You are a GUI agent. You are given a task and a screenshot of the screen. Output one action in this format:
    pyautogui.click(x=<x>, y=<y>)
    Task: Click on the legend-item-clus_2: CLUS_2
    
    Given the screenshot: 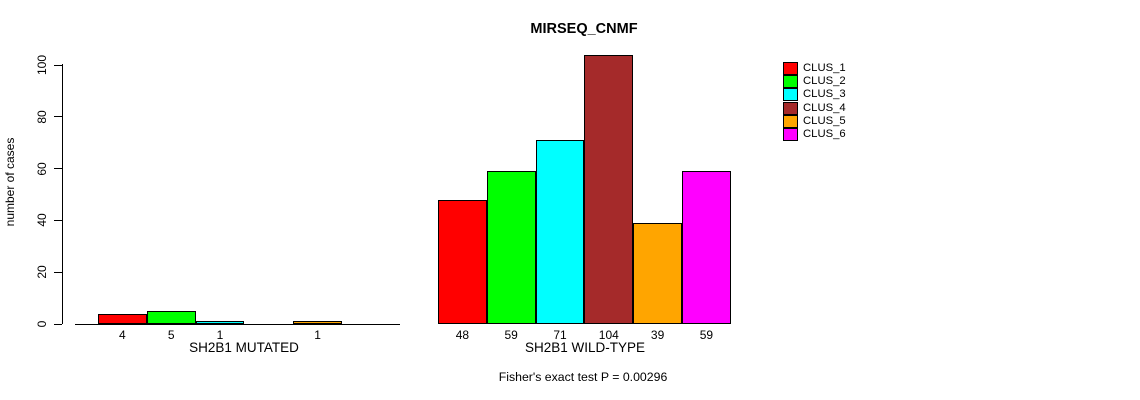 What is the action you would take?
    pyautogui.click(x=814, y=82)
    